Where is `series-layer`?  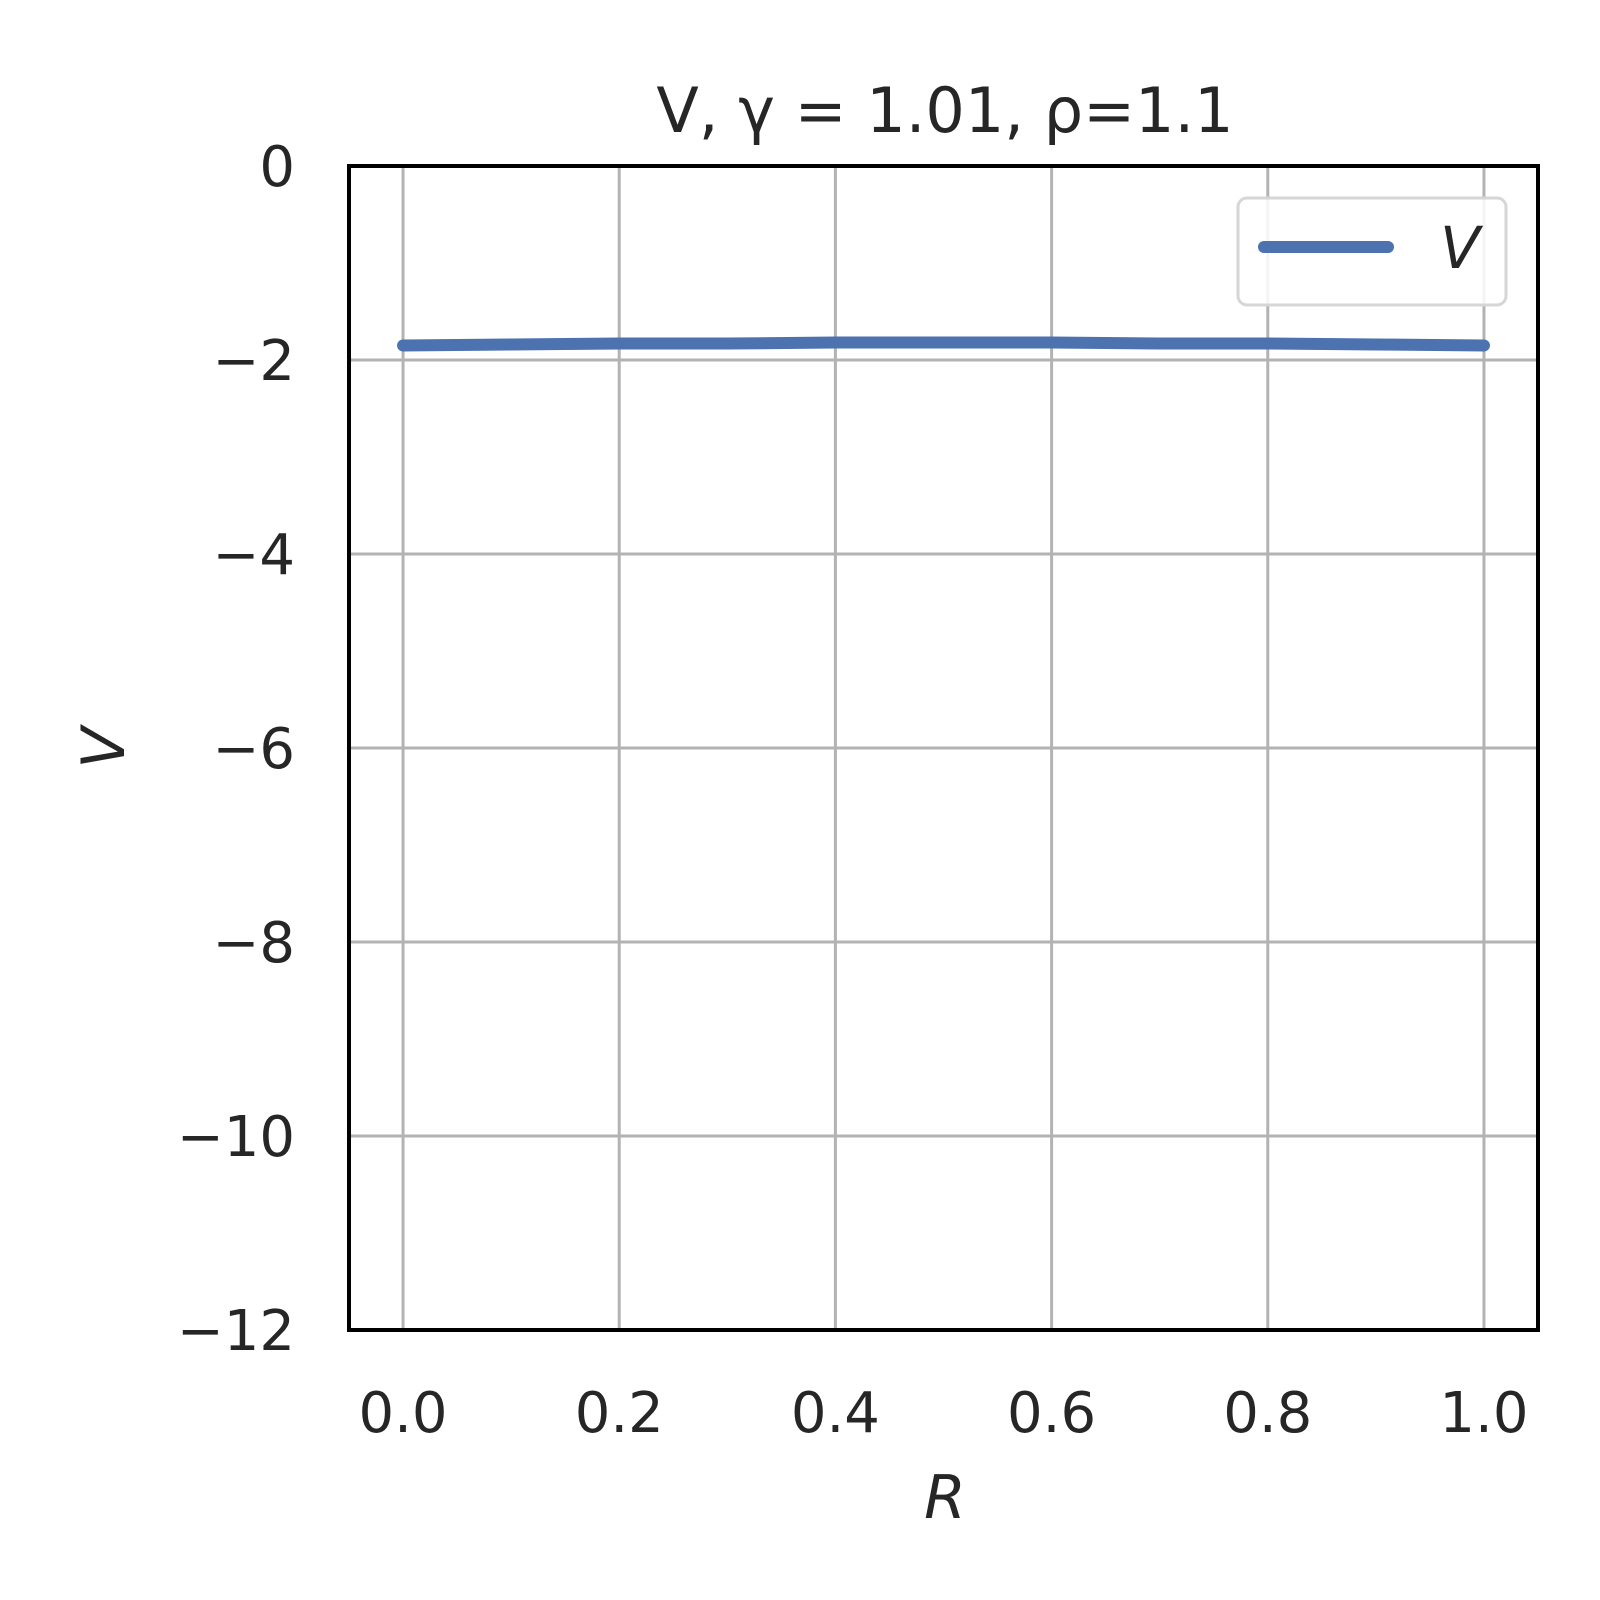
series-layer is located at coordinates (943, 344).